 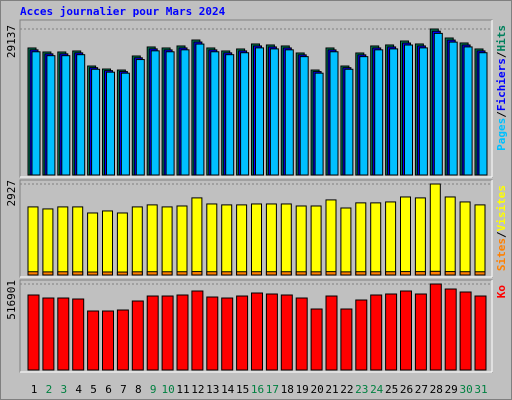 What do you see at coordinates (228, 389) in the screenshot?
I see `x-tick-label: 14` at bounding box center [228, 389].